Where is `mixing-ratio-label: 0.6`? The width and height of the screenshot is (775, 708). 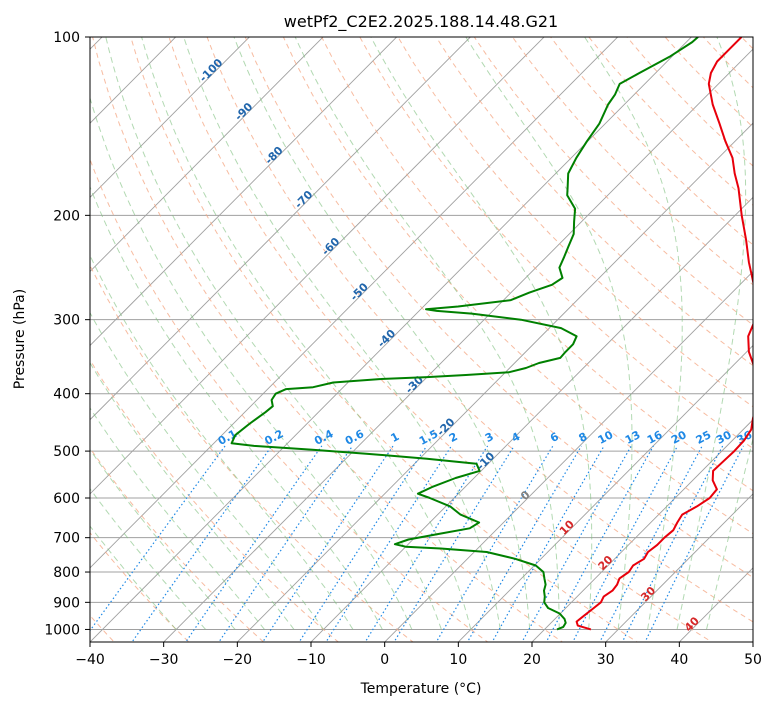
mixing-ratio-label: 0.6 is located at coordinates (355, 437).